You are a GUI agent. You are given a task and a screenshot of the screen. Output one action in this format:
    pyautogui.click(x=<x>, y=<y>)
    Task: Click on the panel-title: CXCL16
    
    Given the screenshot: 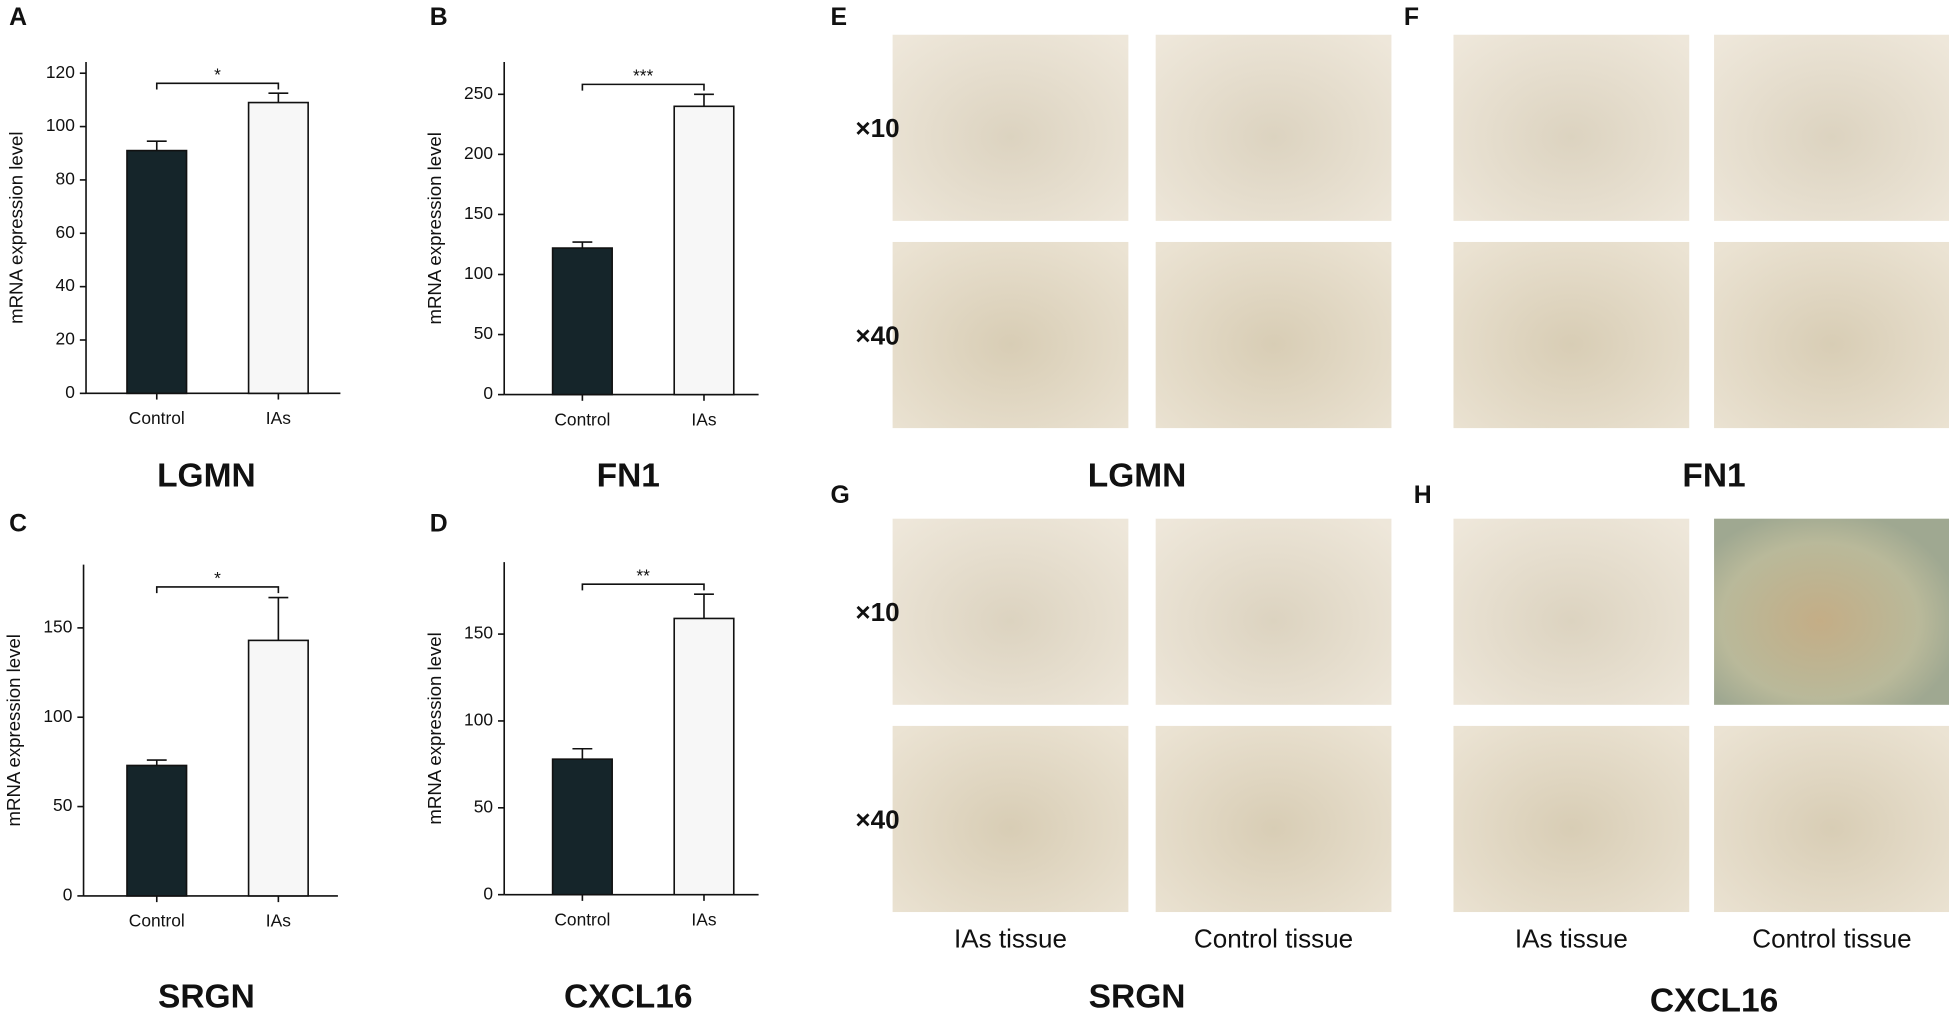 What is the action you would take?
    pyautogui.click(x=1714, y=1000)
    